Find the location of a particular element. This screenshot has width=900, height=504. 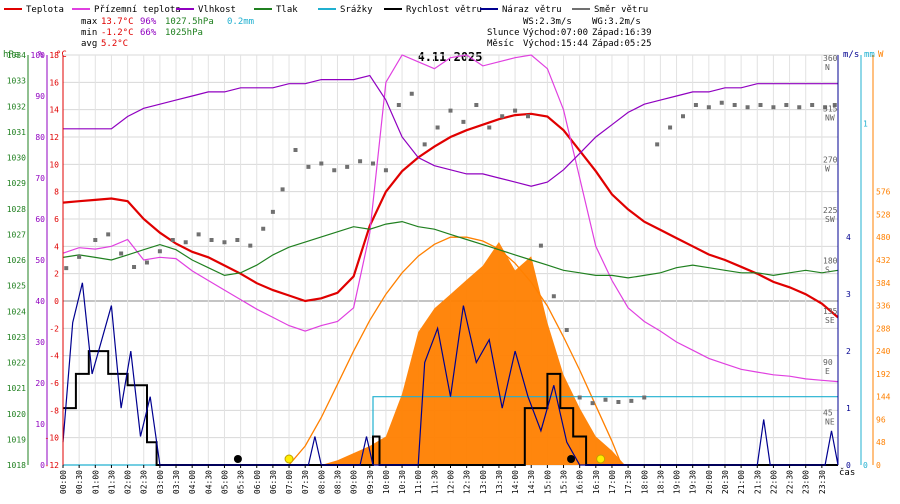

solar-tick: 528 is located at coordinates (883, 214).